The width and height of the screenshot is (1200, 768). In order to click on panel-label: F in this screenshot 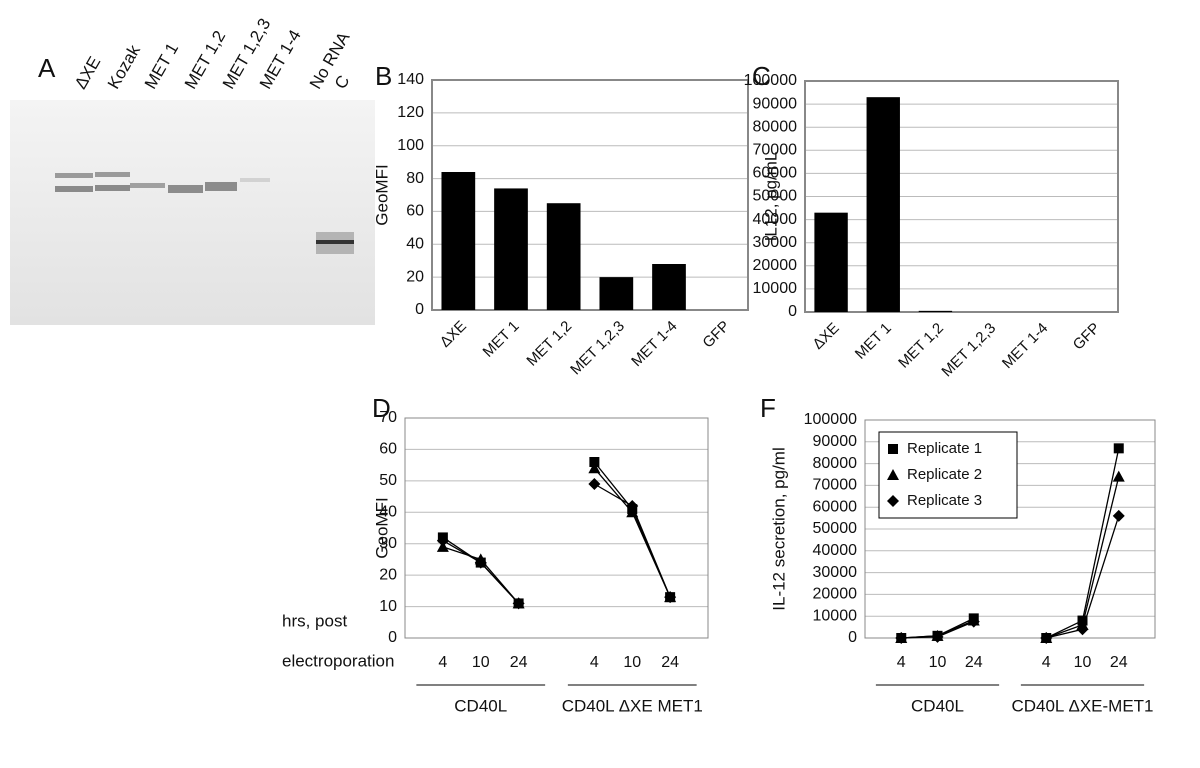, I will do `click(768, 408)`.